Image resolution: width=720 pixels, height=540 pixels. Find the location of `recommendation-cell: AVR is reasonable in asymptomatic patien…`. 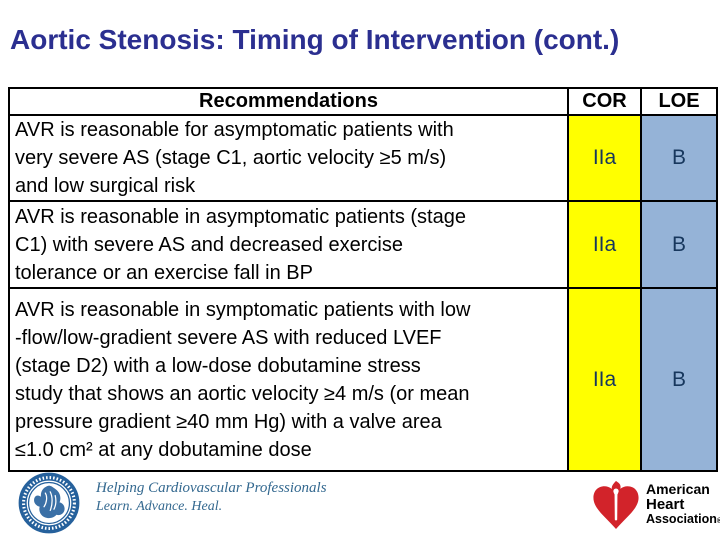

recommendation-cell: AVR is reasonable in asymptomatic patien… is located at coordinates (288, 244).